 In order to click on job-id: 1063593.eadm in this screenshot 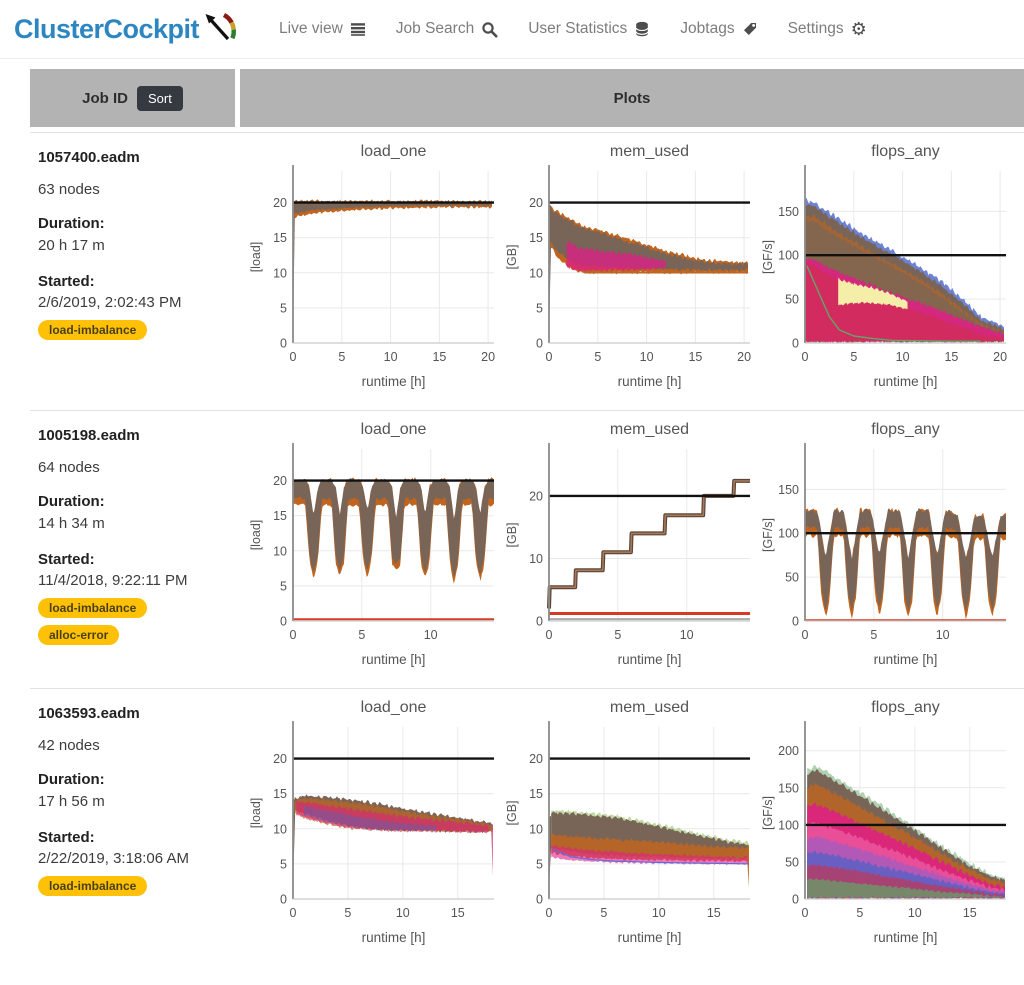, I will do `click(89, 713)`.